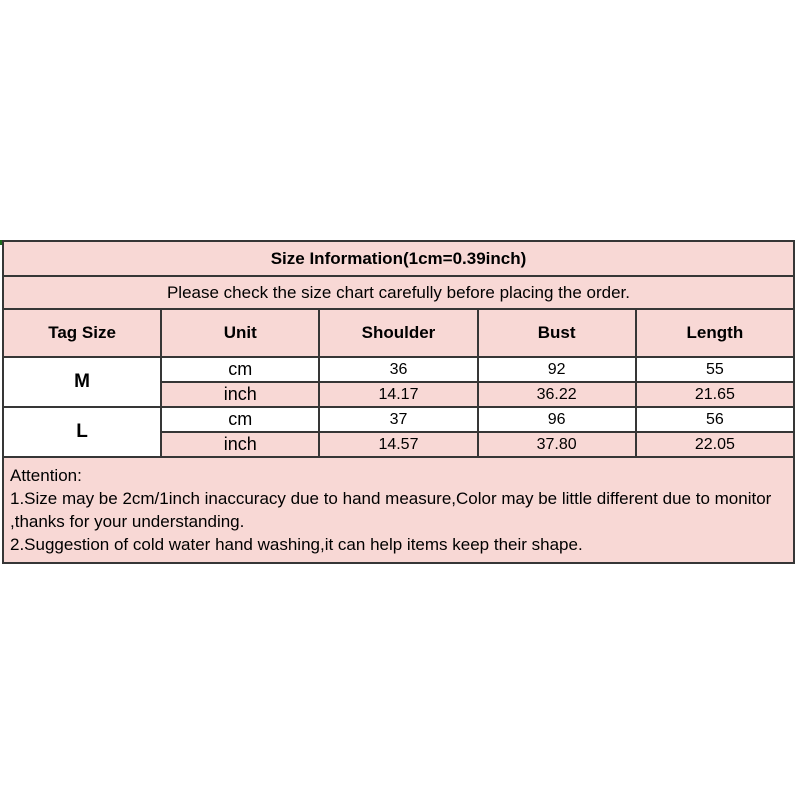 The height and width of the screenshot is (800, 800). I want to click on bust-value: 92, so click(556, 369).